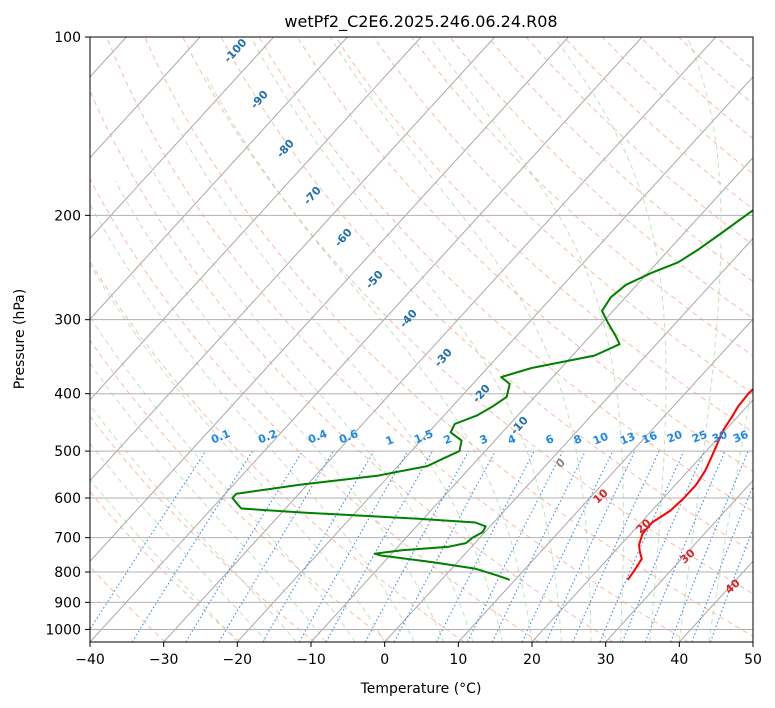  Describe the element at coordinates (164, 660) in the screenshot. I see `x-tick-label: −30` at that location.